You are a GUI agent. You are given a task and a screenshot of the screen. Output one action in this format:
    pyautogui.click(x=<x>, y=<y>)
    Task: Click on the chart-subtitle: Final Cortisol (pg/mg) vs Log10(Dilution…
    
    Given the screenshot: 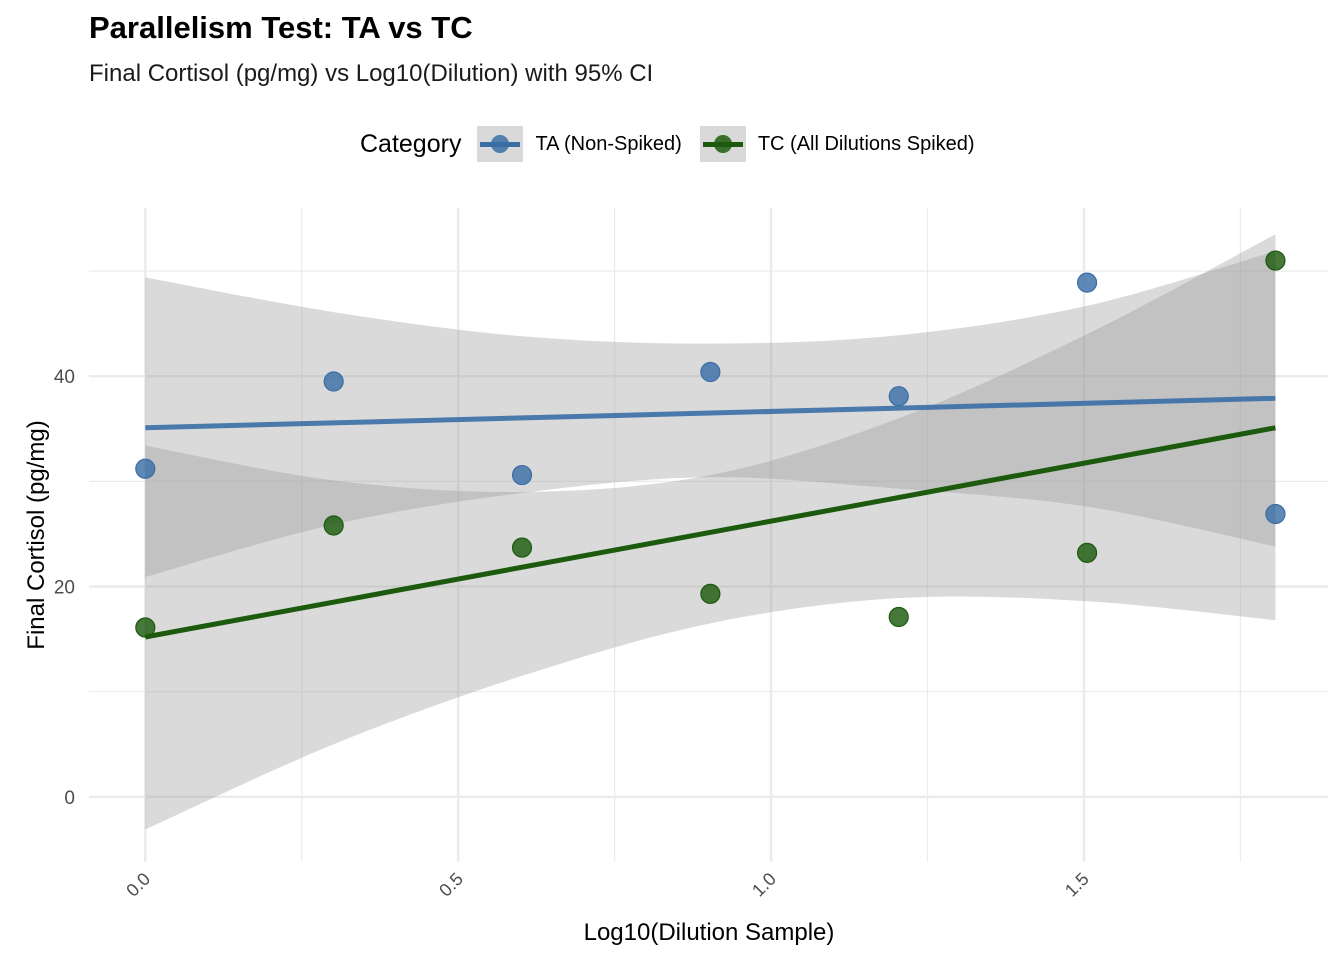 What is the action you would take?
    pyautogui.click(x=371, y=73)
    